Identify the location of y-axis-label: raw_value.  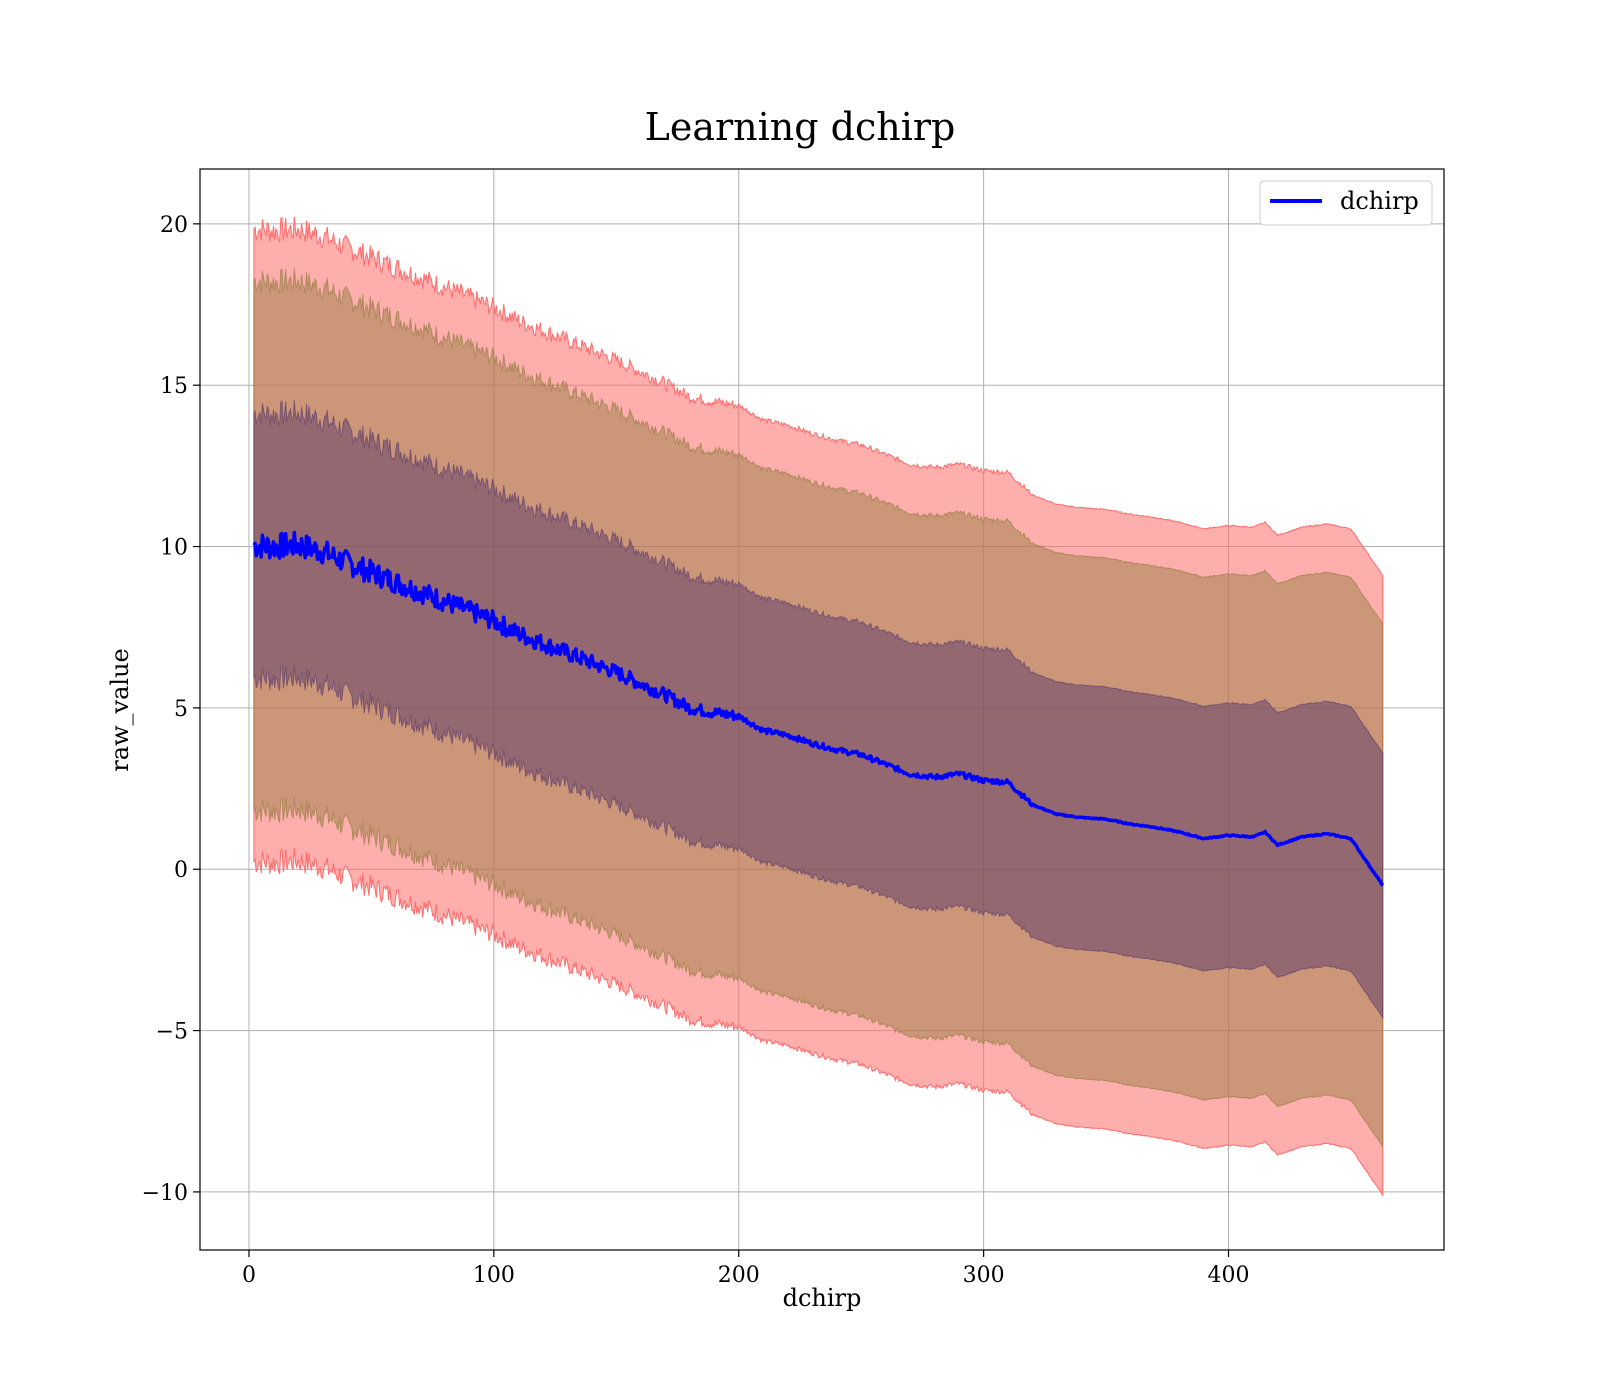
(120, 710).